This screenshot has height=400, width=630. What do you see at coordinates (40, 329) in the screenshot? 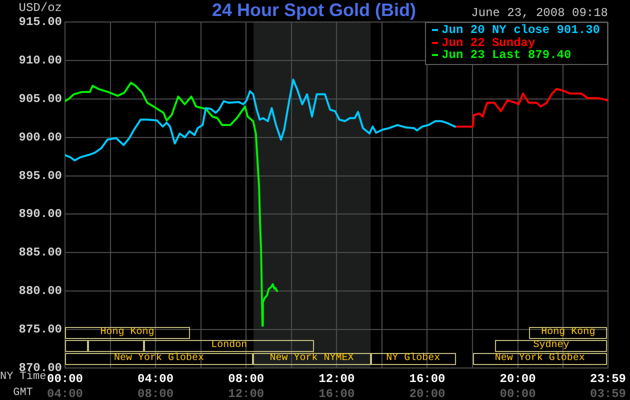
I see `y-tick-label: 875.00` at bounding box center [40, 329].